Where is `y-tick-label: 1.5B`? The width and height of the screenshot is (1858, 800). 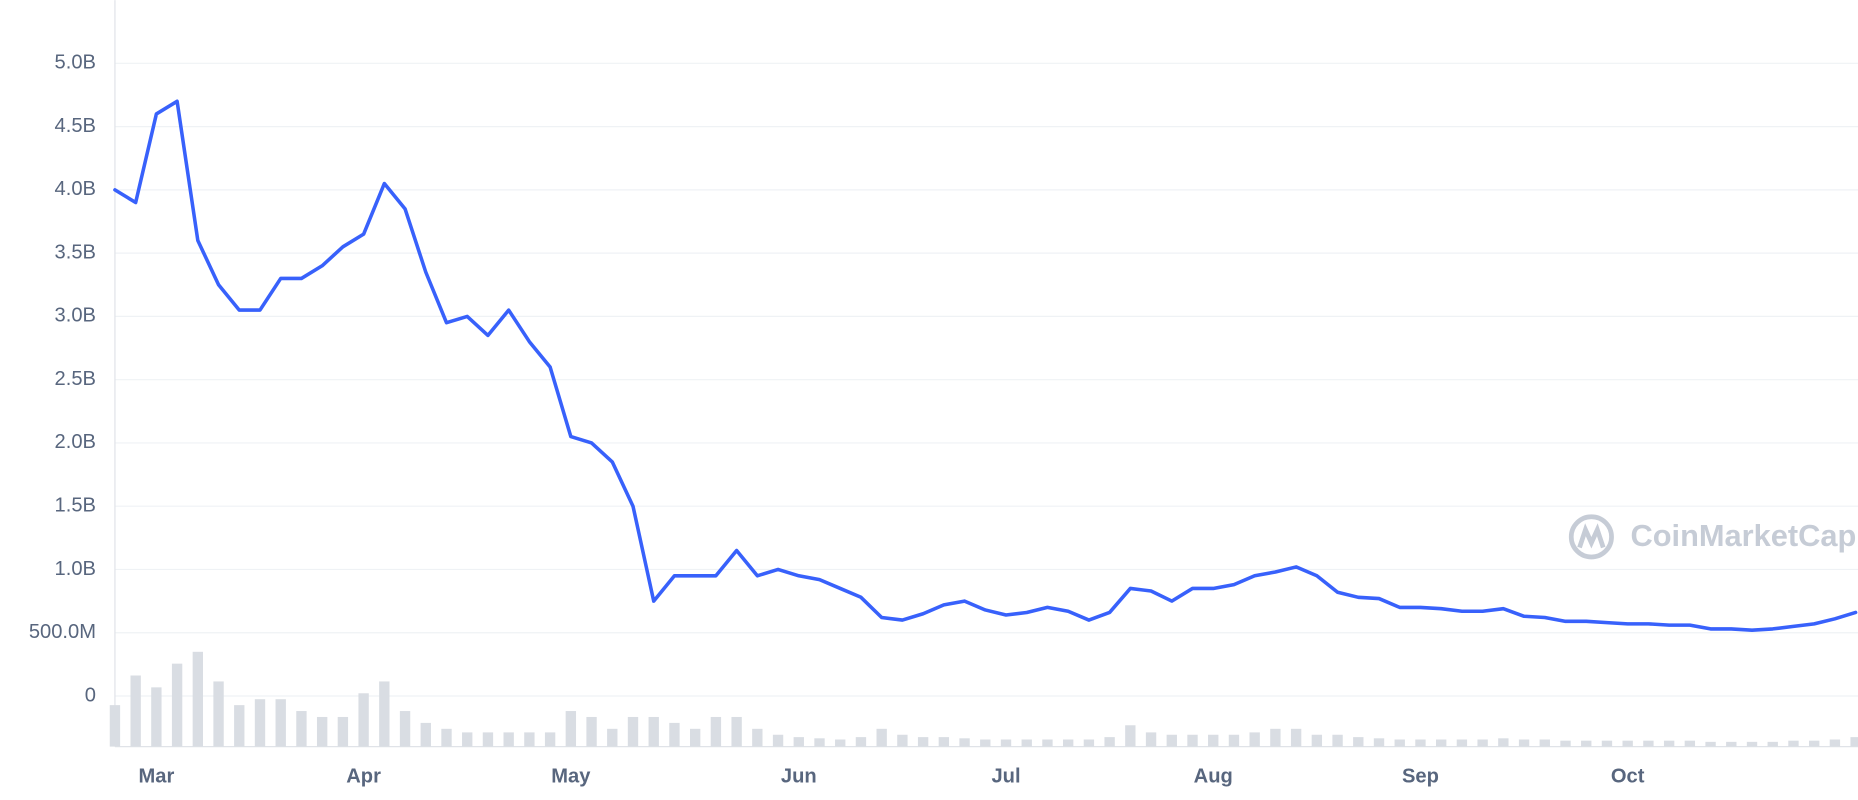
y-tick-label: 1.5B is located at coordinates (75, 506).